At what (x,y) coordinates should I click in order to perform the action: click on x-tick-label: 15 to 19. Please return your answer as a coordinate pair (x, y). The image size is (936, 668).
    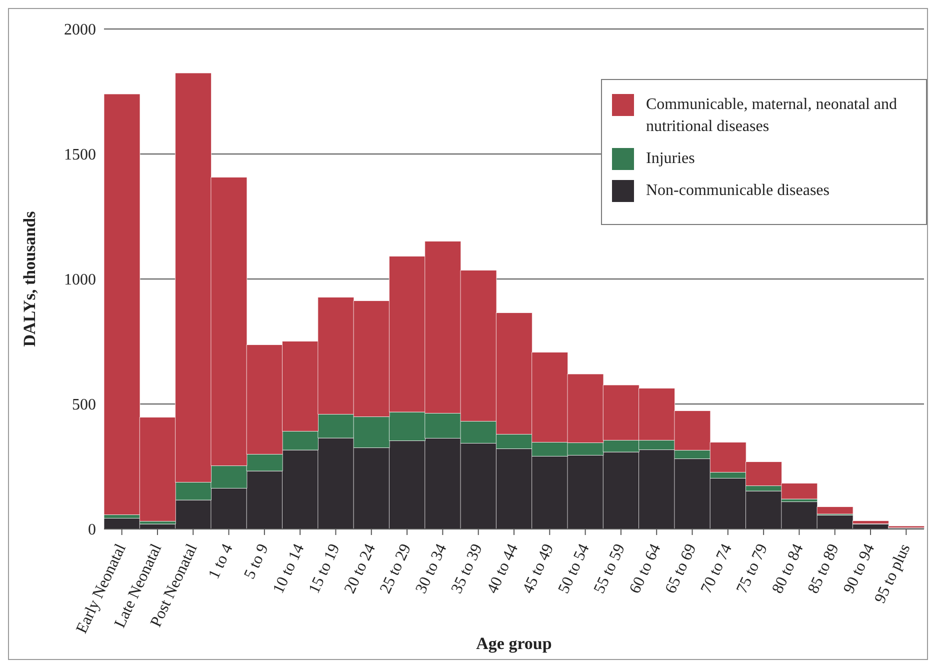
    Looking at the image, I should click on (325, 569).